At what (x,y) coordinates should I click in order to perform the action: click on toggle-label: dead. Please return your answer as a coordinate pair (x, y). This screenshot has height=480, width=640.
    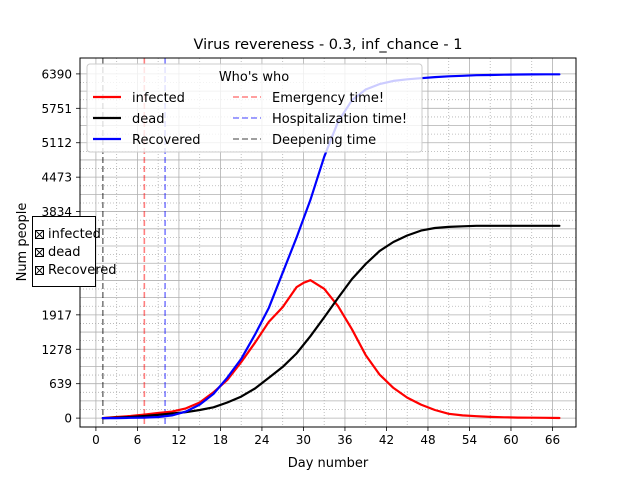
    Looking at the image, I should click on (64, 252).